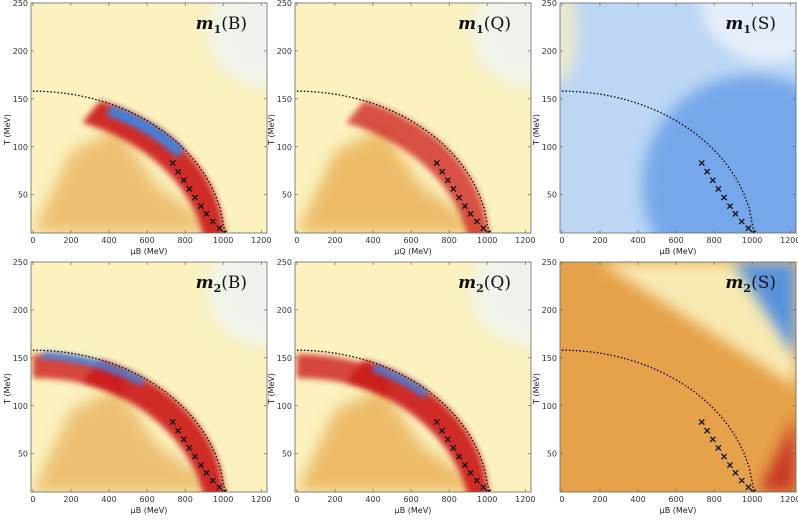 The width and height of the screenshot is (798, 522). Describe the element at coordinates (221, 25) in the screenshot. I see `panel-title: m1(B)` at that location.